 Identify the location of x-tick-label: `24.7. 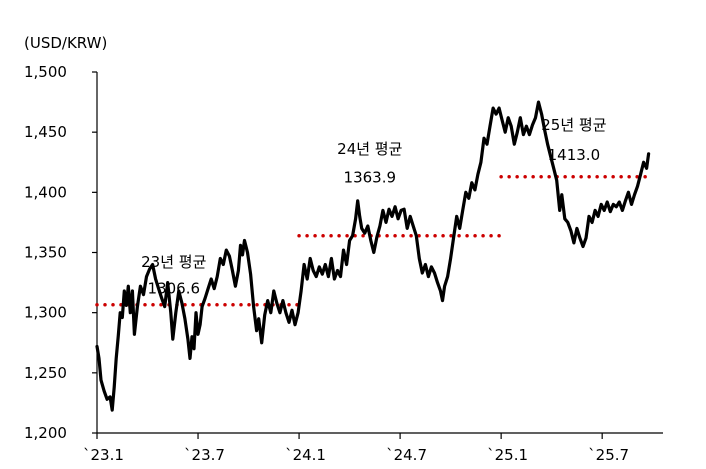
(406, 455).